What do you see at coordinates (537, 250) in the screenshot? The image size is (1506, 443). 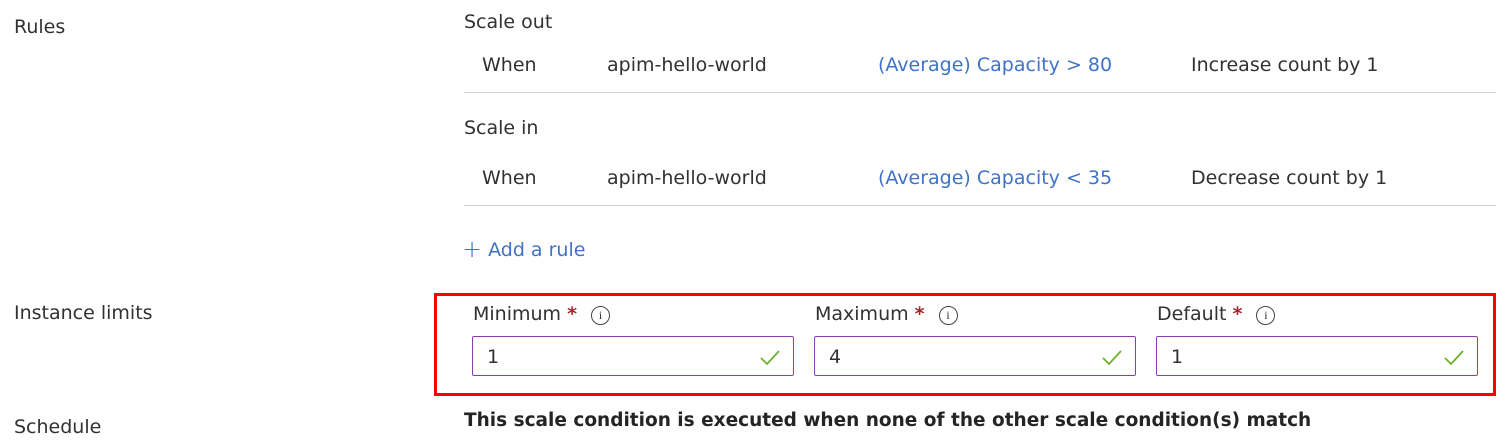 I see `add-rule-label: Add a rule` at bounding box center [537, 250].